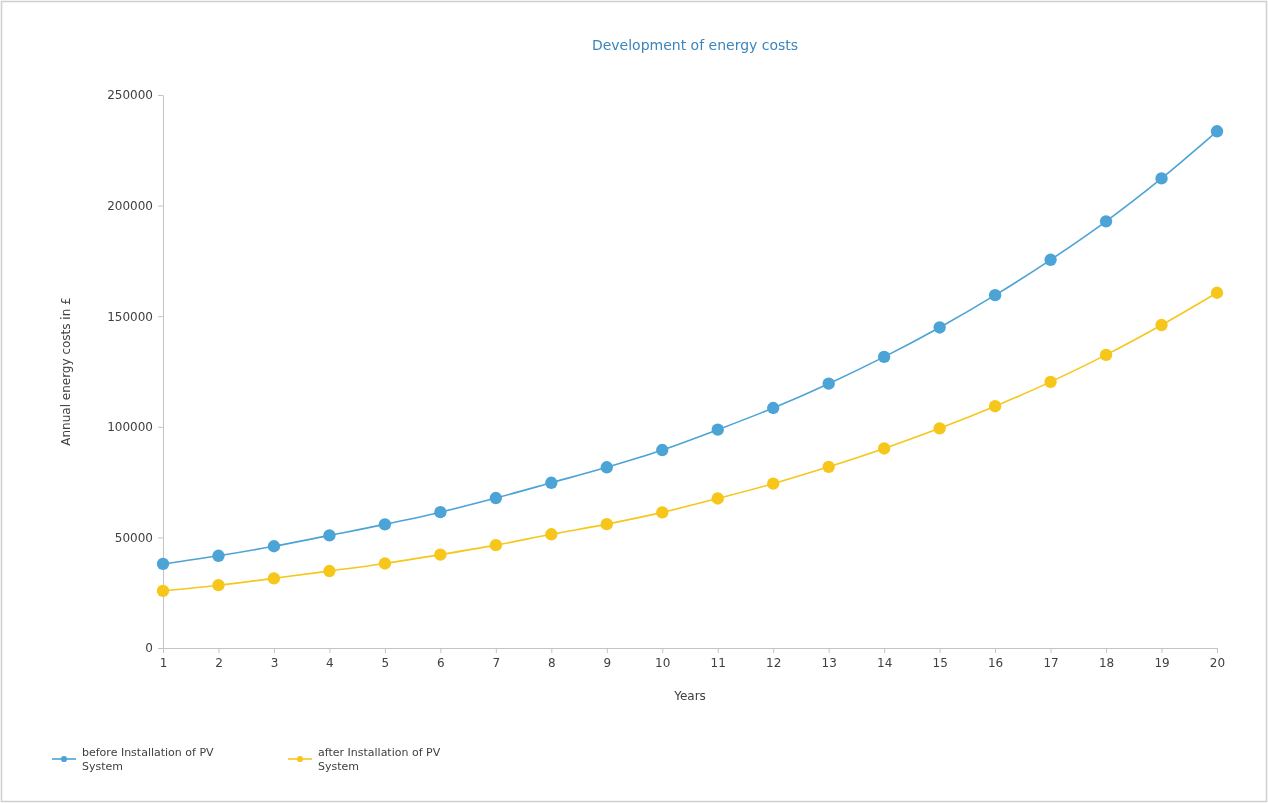 Image resolution: width=1268 pixels, height=803 pixels. I want to click on y-tick-label: 200000, so click(130, 205).